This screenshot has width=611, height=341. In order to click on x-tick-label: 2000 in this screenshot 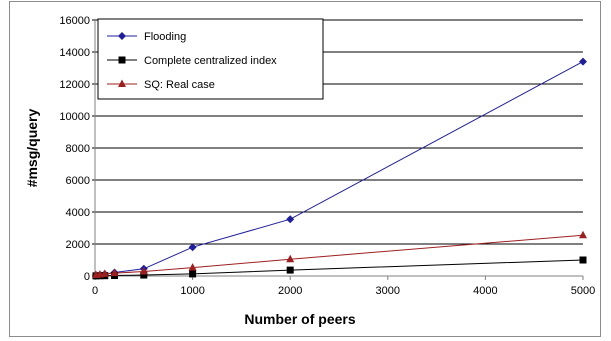, I will do `click(290, 291)`.